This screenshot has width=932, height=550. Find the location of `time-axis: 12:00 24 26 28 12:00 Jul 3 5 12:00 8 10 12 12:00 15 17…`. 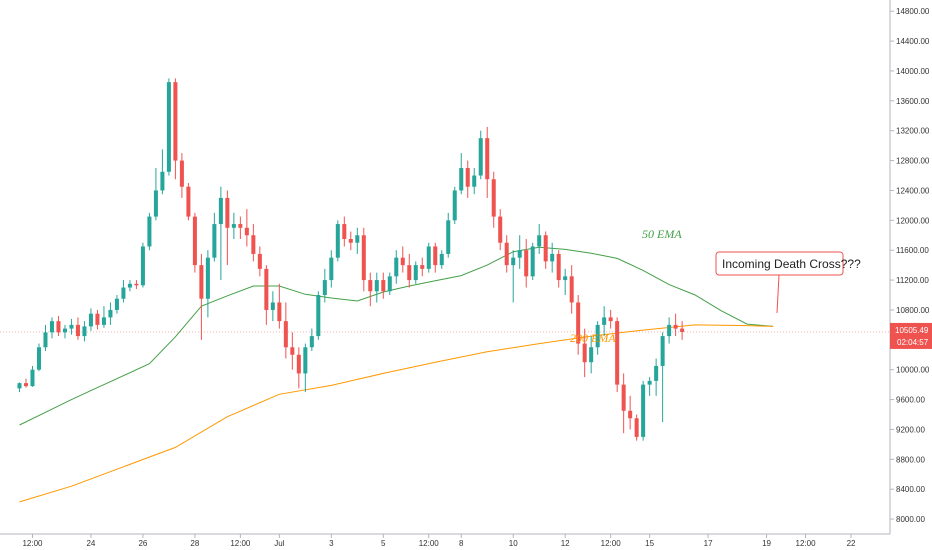

time-axis: 12:00 24 26 28 12:00 Jul 3 5 12:00 8 10 12 12:00 15 17… is located at coordinates (439, 541).